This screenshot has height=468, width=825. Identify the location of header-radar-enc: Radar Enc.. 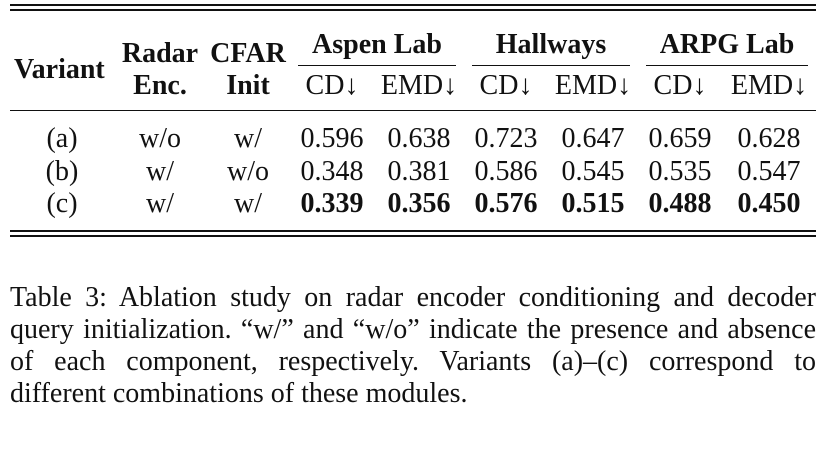
(160, 60).